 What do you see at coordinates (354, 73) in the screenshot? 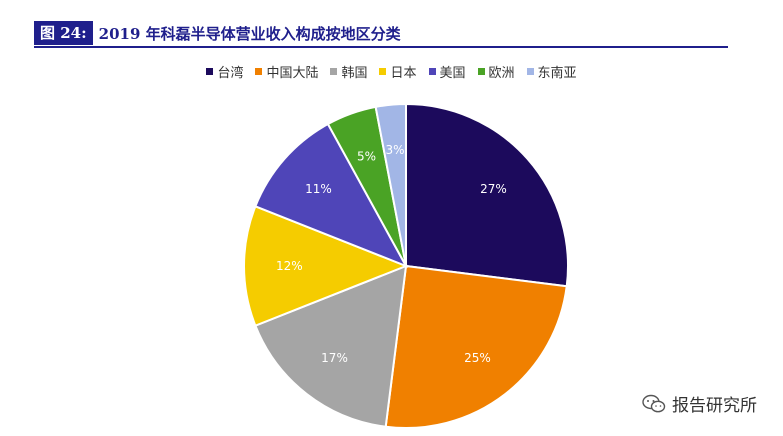
I see `legend-label: 韩国` at bounding box center [354, 73].